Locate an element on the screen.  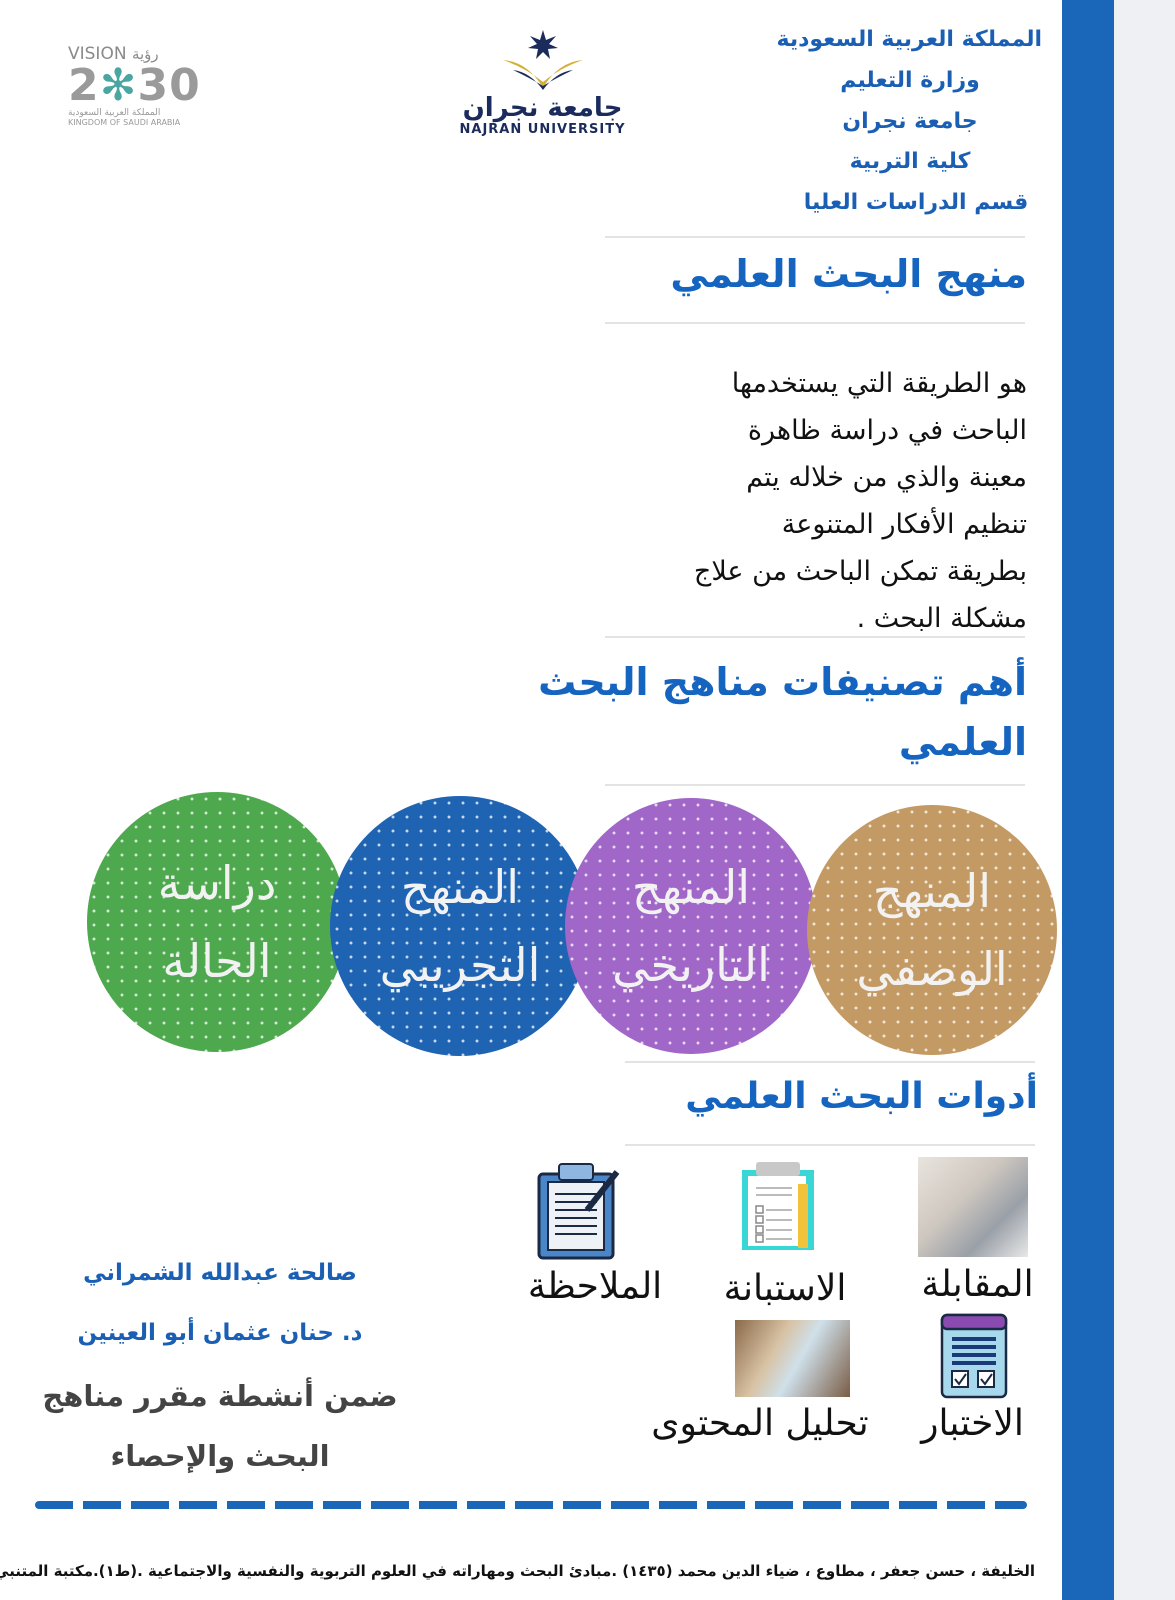
circle-descriptive: المنهج الوصفي is located at coordinates (932, 930).